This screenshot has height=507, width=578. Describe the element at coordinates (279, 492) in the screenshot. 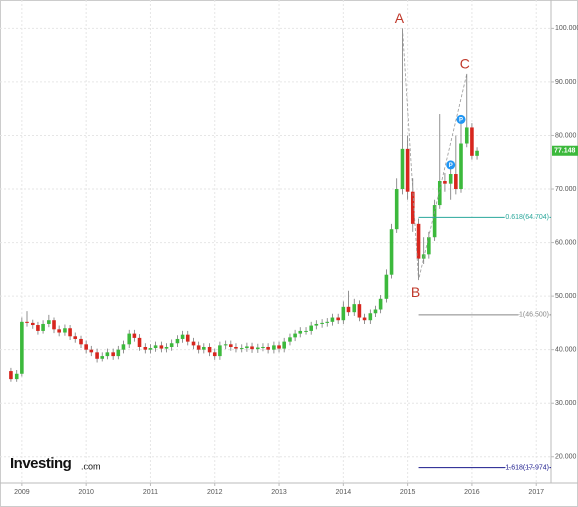

I see `x-tick-label: 2013` at that location.